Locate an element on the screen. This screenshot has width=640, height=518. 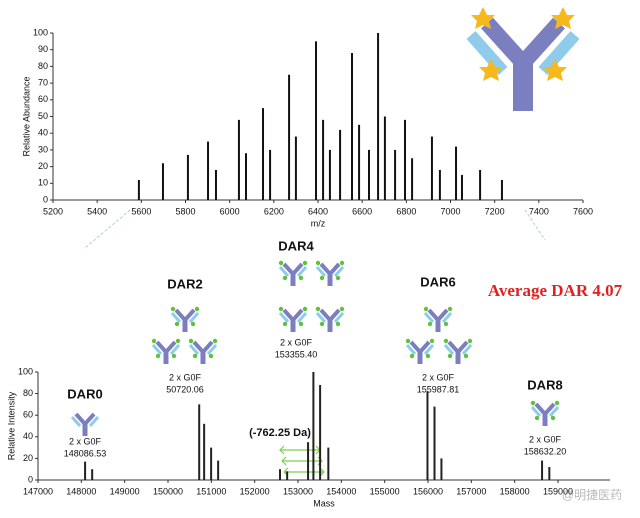
x-tick-label: 157000 is located at coordinates (471, 491).